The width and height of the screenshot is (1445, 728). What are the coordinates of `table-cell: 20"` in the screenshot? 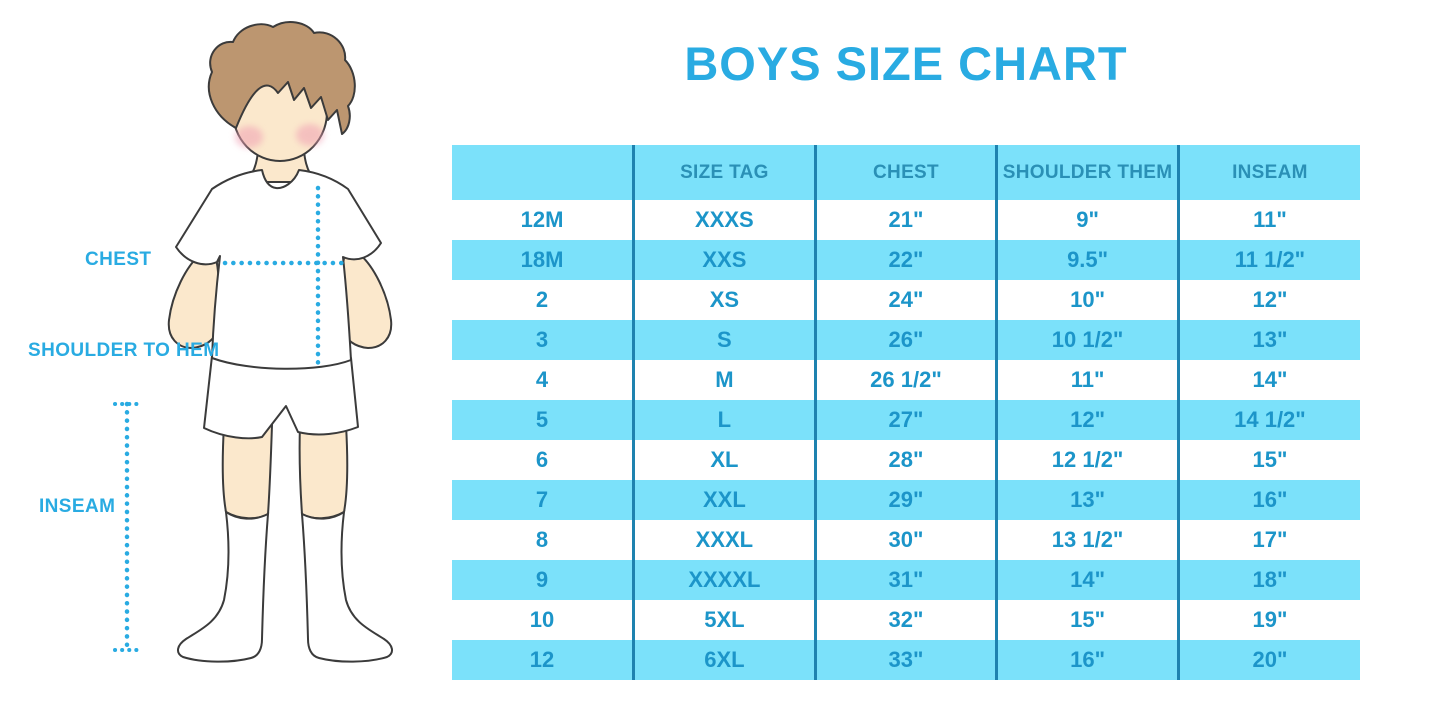 It's located at (1268, 660).